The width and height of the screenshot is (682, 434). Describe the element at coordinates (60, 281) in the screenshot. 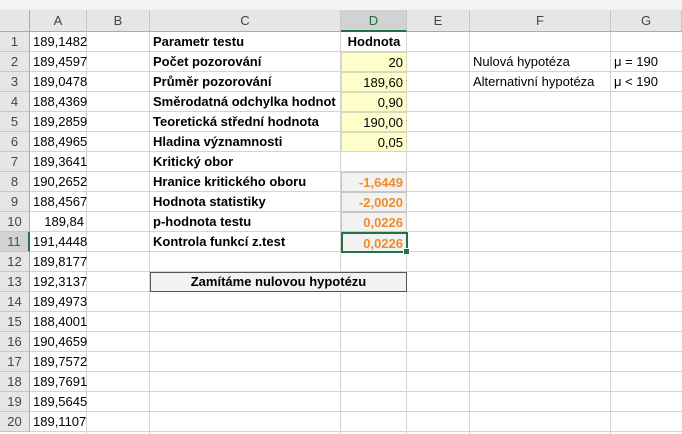

I see `cell-a13: 192,3137` at that location.